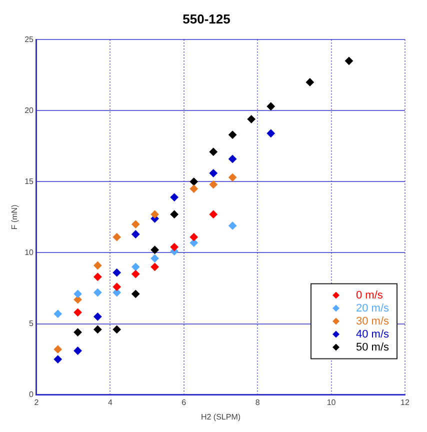  What do you see at coordinates (31, 395) in the screenshot?
I see `y-tick-label: 0` at bounding box center [31, 395].